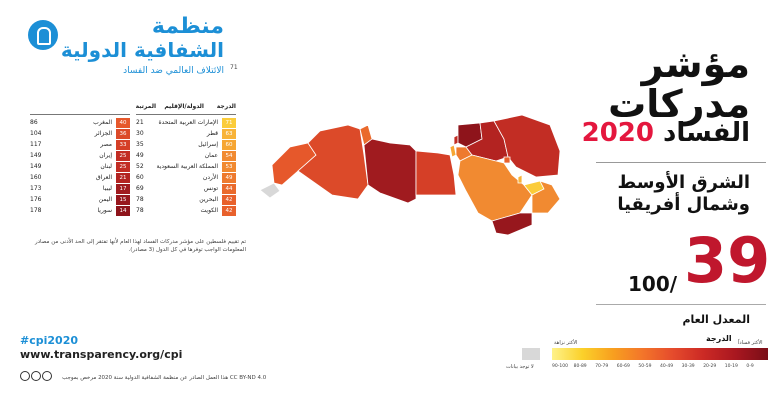 This screenshot has width=780, height=405. I want to click on legend-color-scale, so click(660, 354).